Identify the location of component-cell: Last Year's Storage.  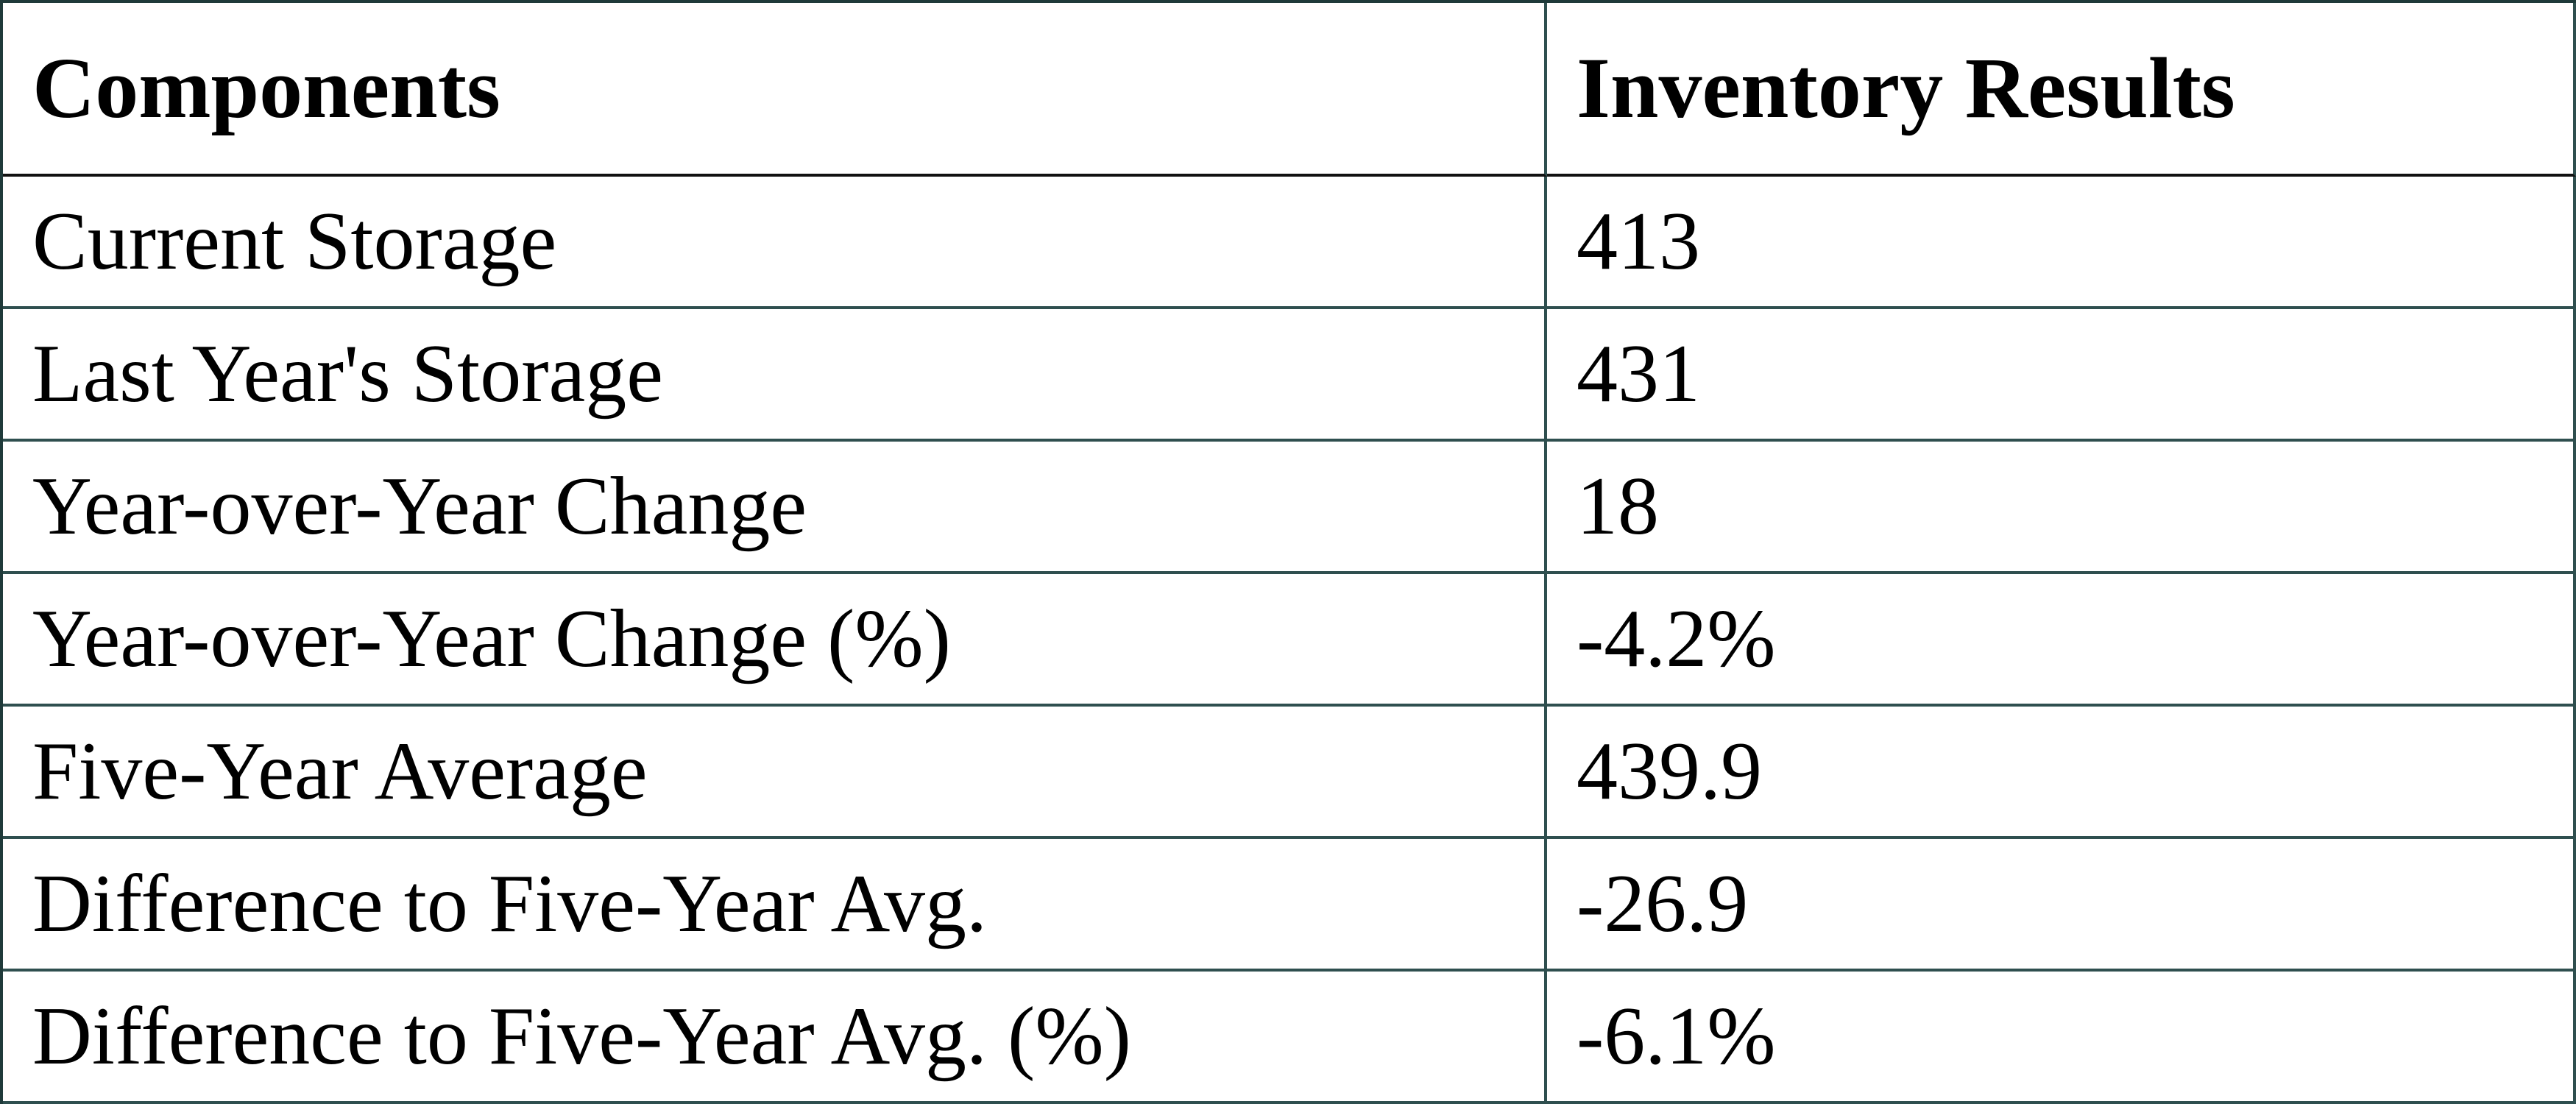
(775, 375).